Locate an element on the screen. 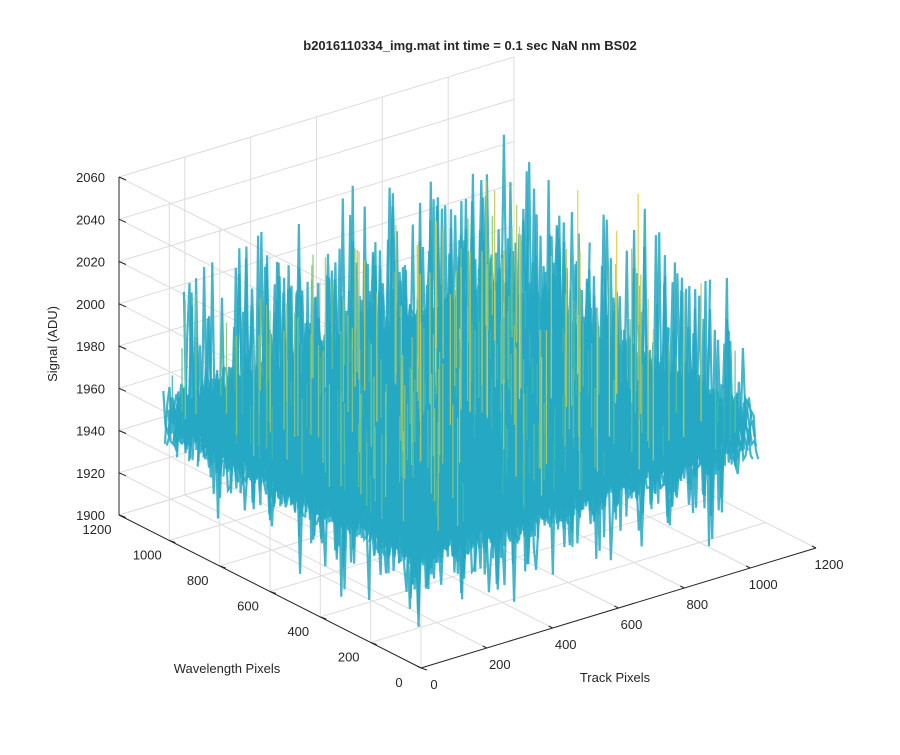  y-tick-label: 600 is located at coordinates (248, 606).